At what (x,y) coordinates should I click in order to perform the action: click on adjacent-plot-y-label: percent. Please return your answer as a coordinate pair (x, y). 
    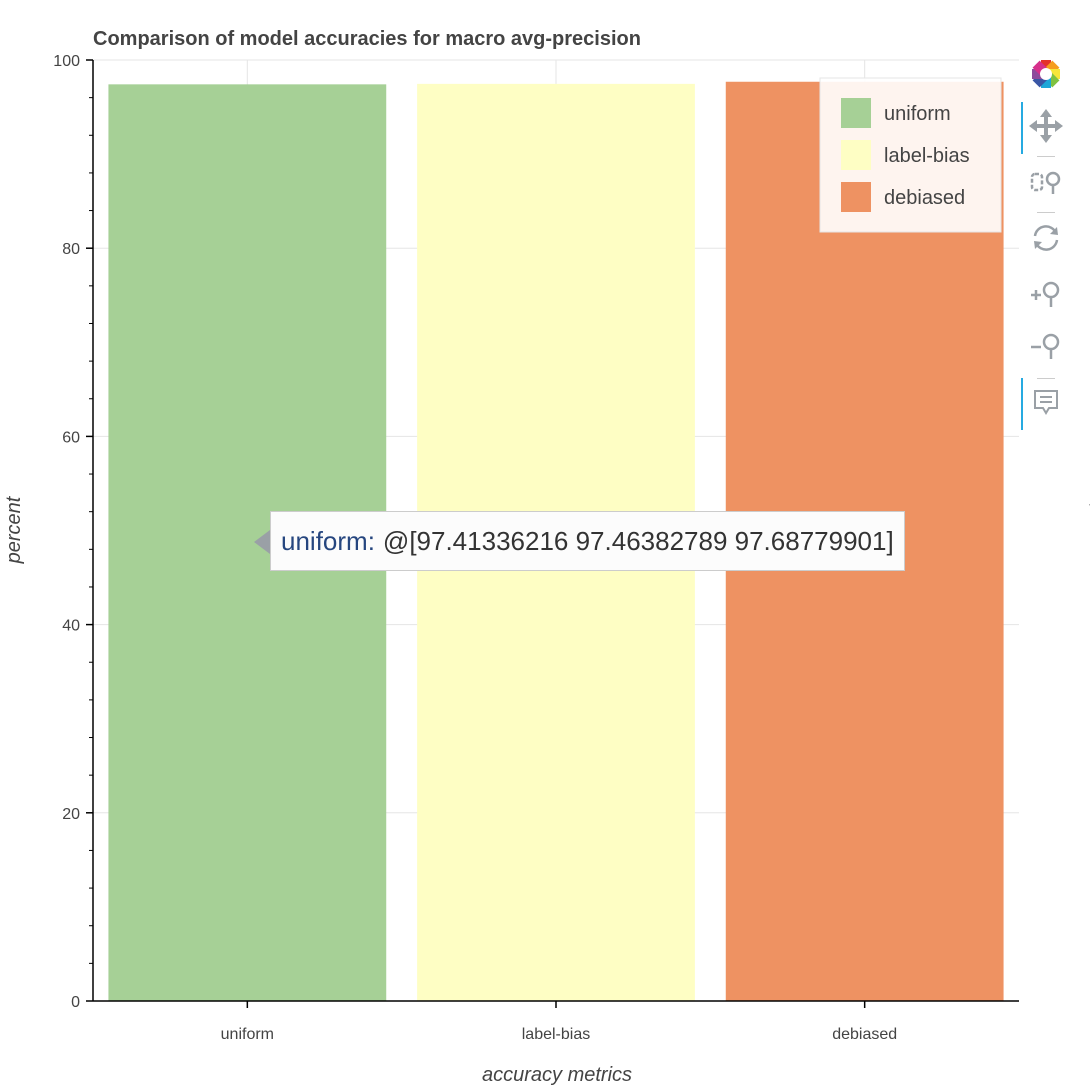
    Looking at the image, I should click on (1083, 525).